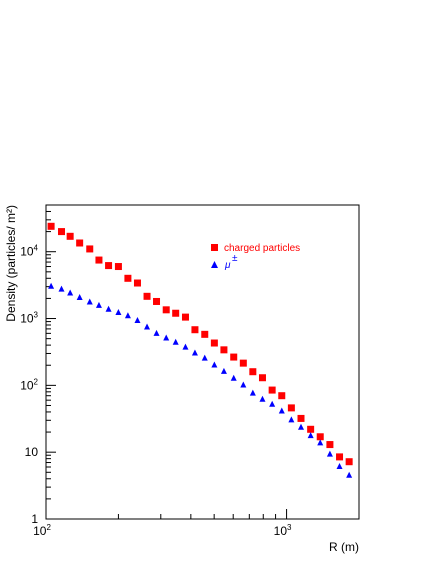  Describe the element at coordinates (214, 247) in the screenshot. I see `legend-square-marker` at that location.